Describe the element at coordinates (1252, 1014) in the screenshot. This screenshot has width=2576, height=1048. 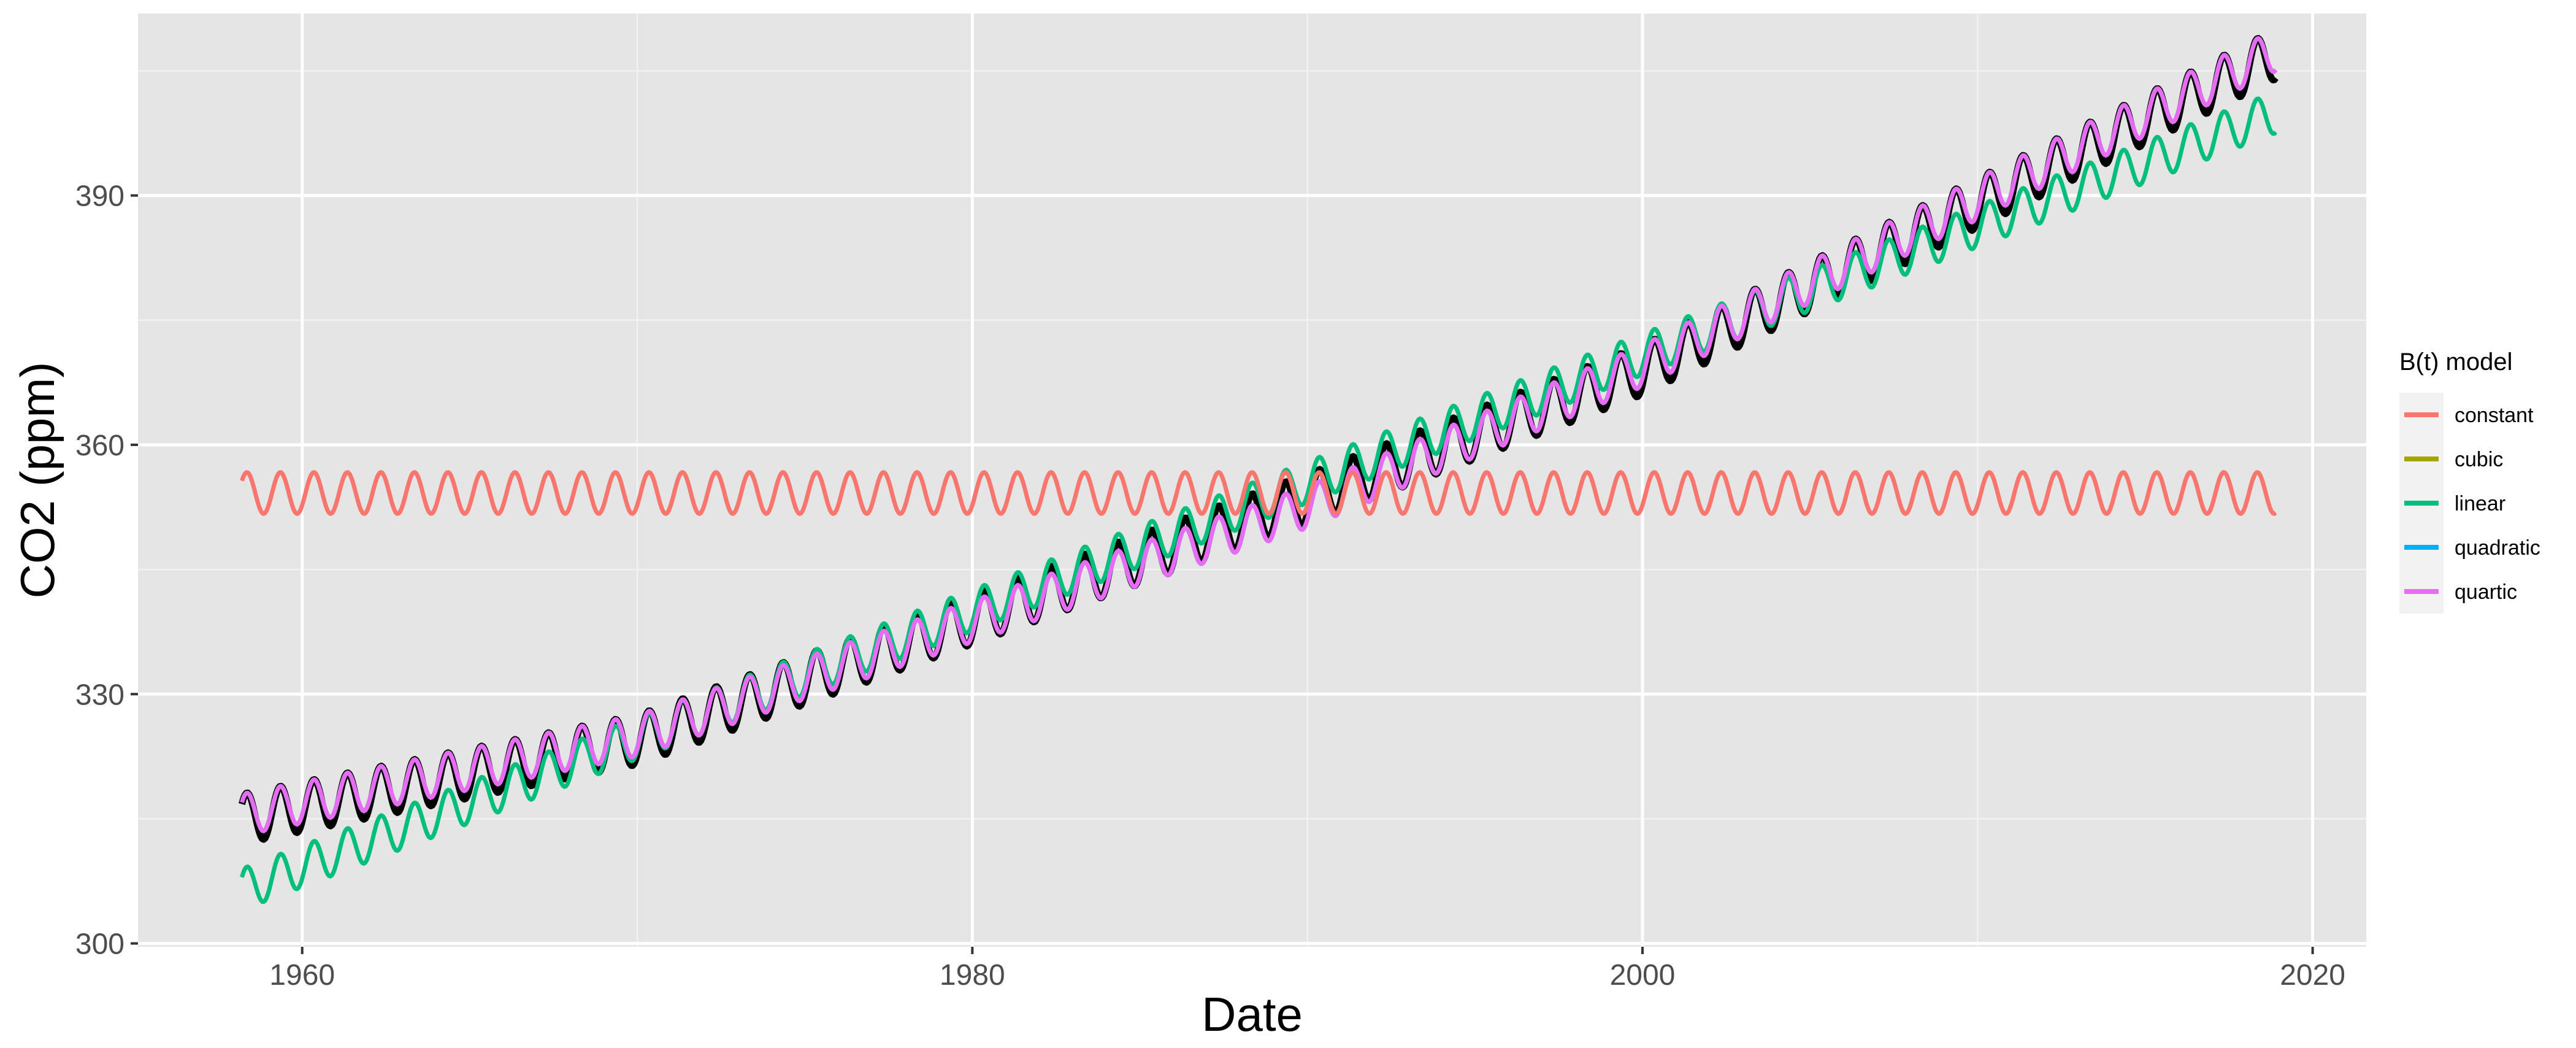
I see `x-axis-title: Date` at that location.